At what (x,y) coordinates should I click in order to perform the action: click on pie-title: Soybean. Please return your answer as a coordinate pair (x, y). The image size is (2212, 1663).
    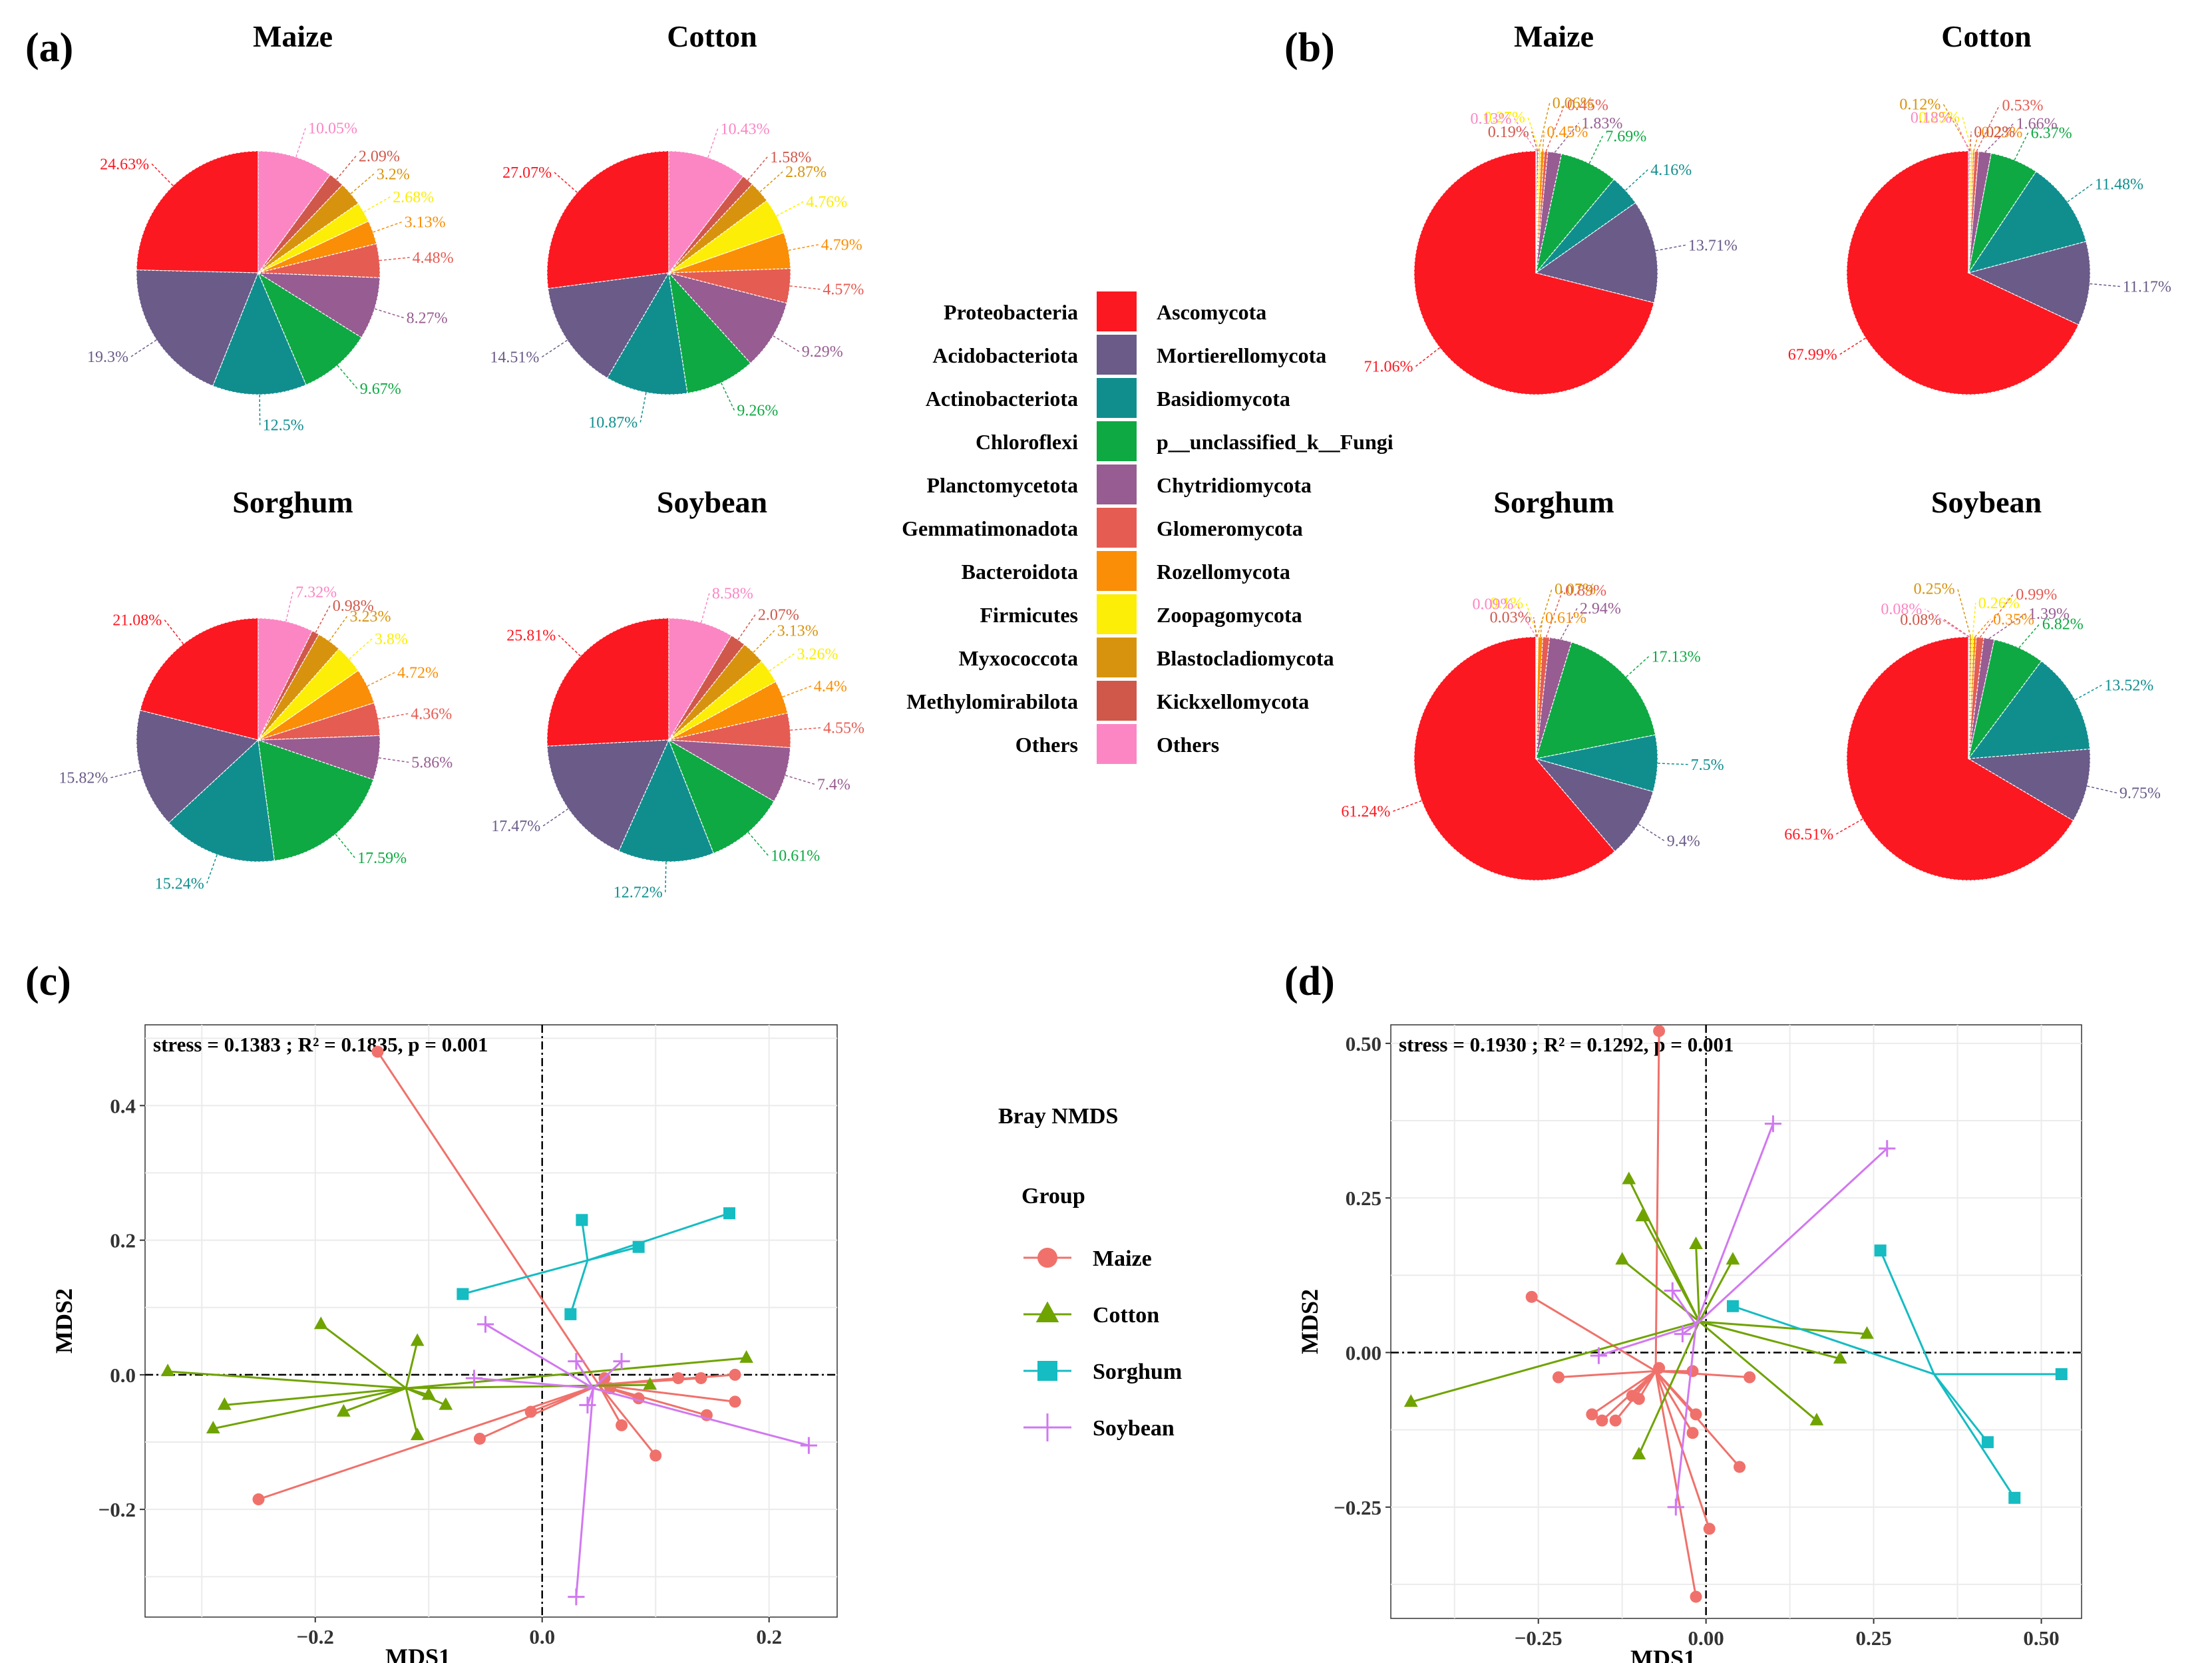
    Looking at the image, I should click on (712, 502).